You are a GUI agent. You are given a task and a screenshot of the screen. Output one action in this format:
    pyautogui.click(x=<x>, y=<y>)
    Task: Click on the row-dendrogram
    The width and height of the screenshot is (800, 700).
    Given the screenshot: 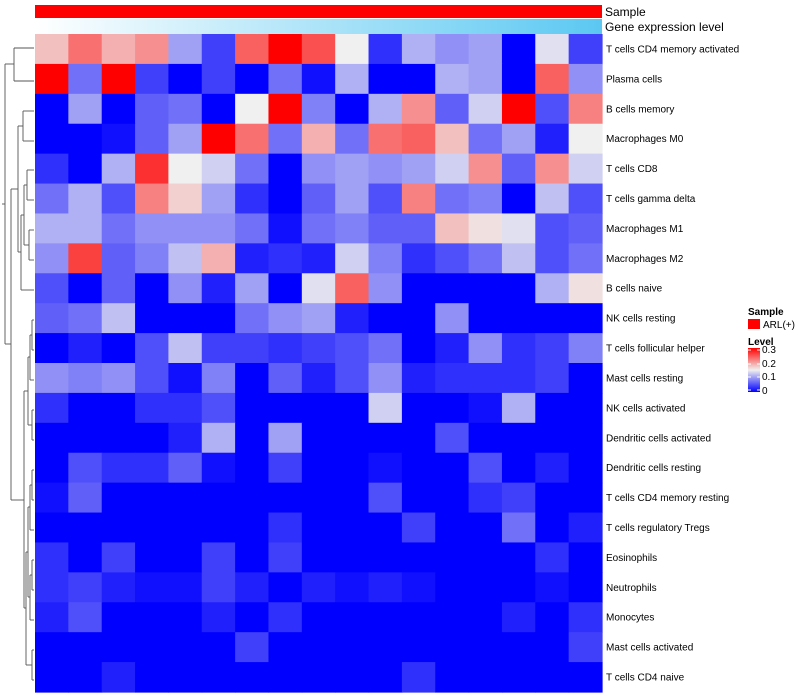 What is the action you would take?
    pyautogui.click(x=18, y=364)
    